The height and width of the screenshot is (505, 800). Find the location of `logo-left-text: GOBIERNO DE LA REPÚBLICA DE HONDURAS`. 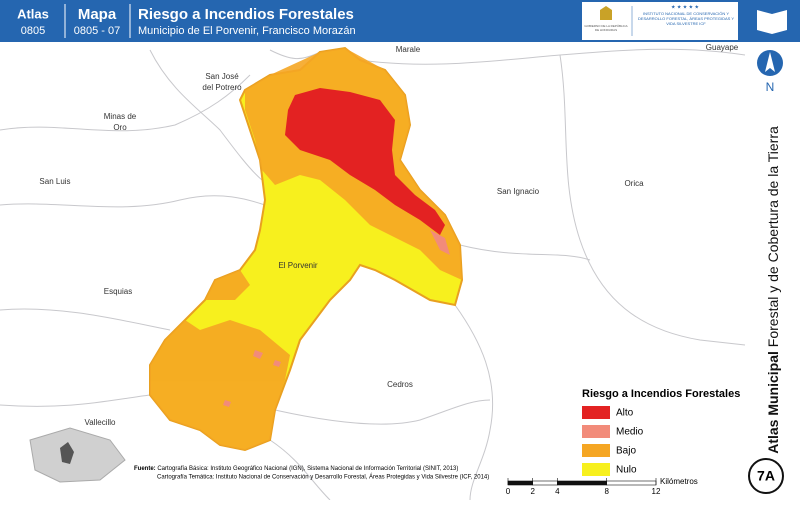

logo-left-text: GOBIERNO DE LA REPÚBLICA DE HONDURAS is located at coordinates (606, 28).